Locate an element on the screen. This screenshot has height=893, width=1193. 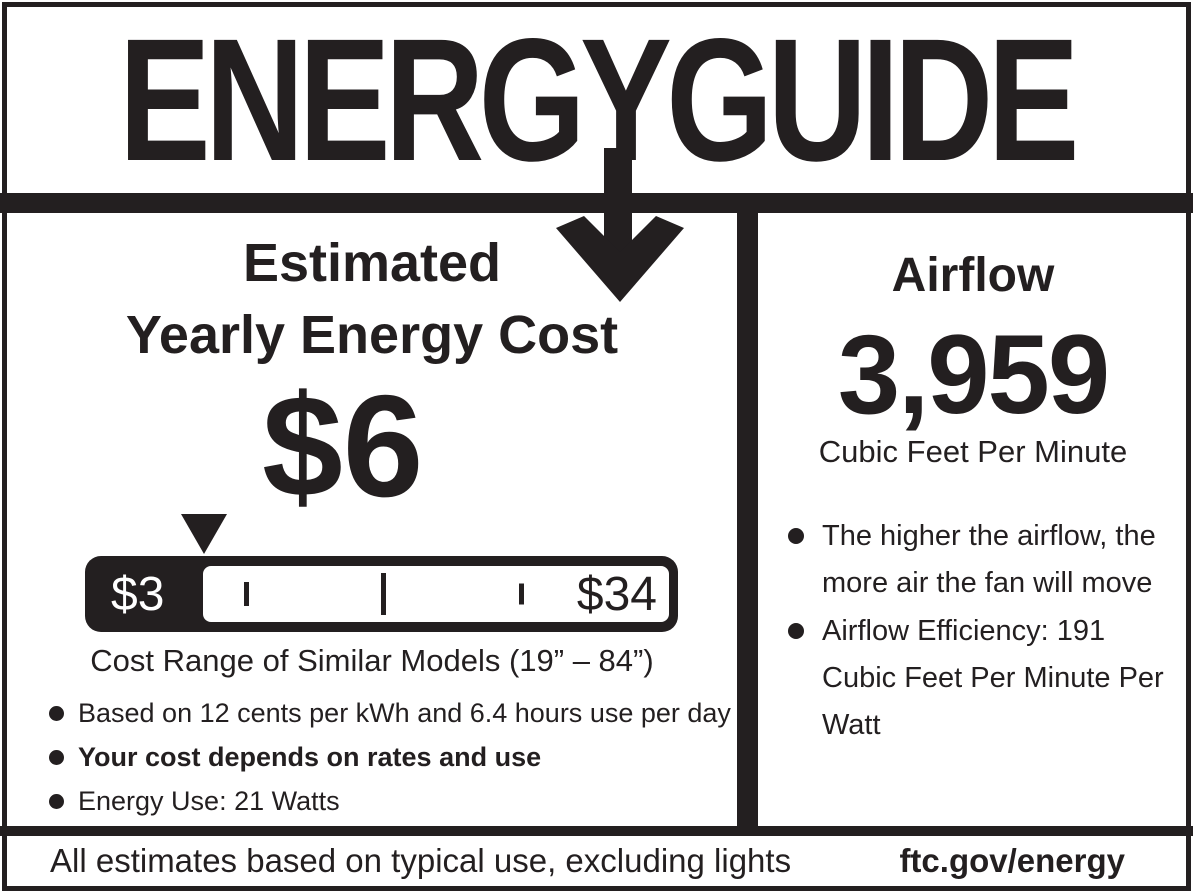
note-text: Your cost depends on rates and use is located at coordinates (310, 757).